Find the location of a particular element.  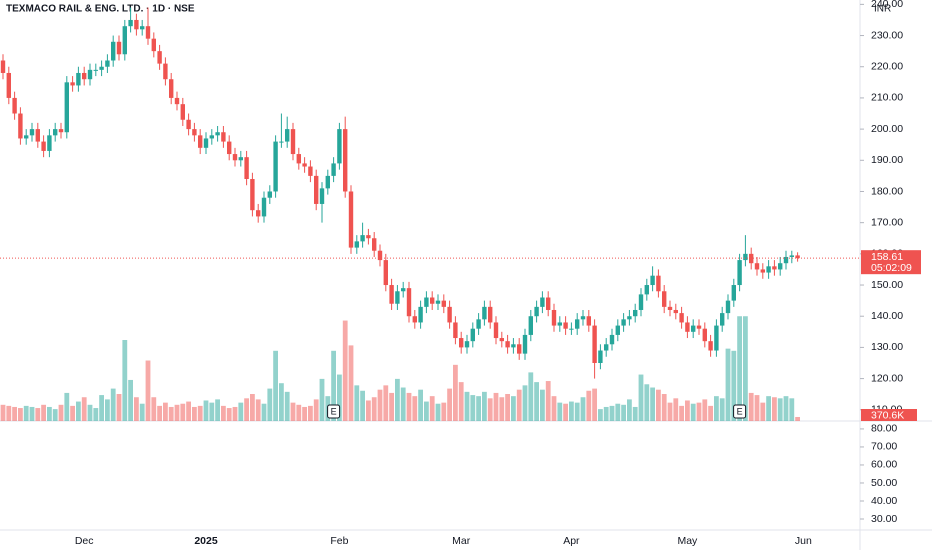

x-tick-label: Dec is located at coordinates (84, 541).